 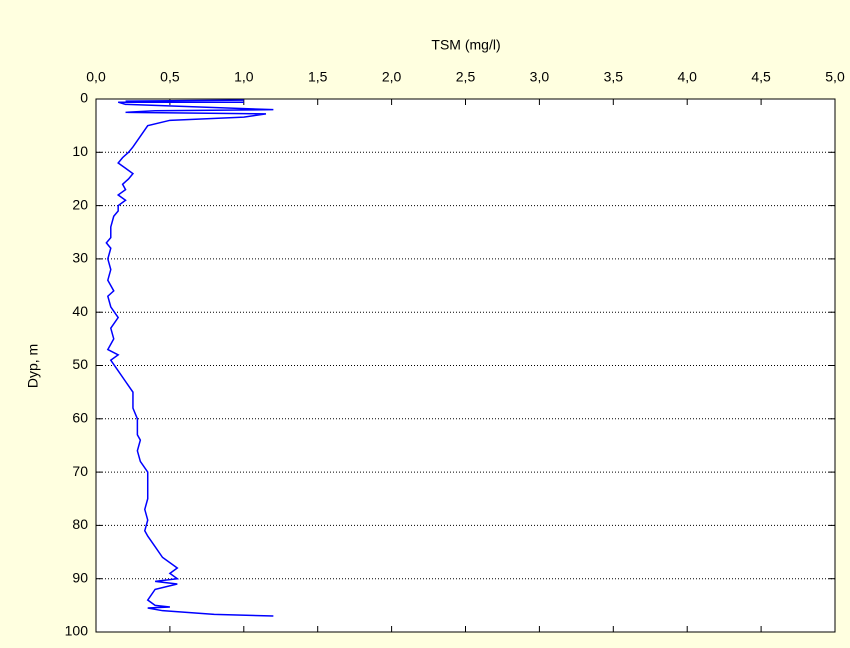 What do you see at coordinates (96, 77) in the screenshot?
I see `x-tick-label: 0,0` at bounding box center [96, 77].